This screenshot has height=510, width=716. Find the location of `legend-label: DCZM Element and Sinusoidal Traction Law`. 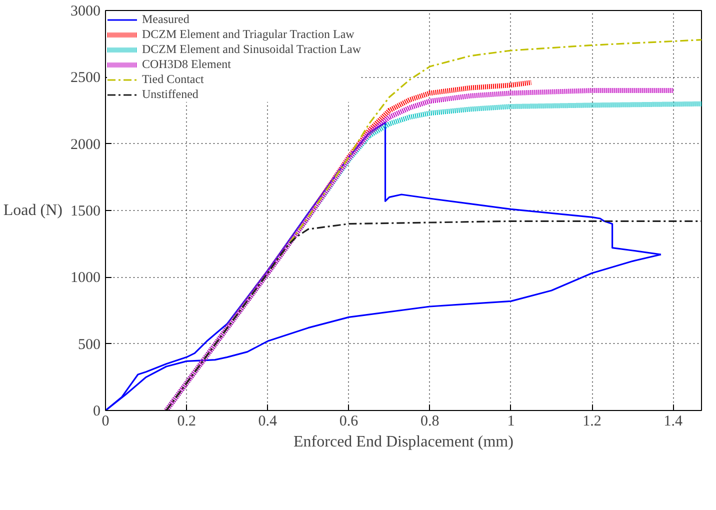

legend-label: DCZM Element and Sinusoidal Traction Law is located at coordinates (251, 49).